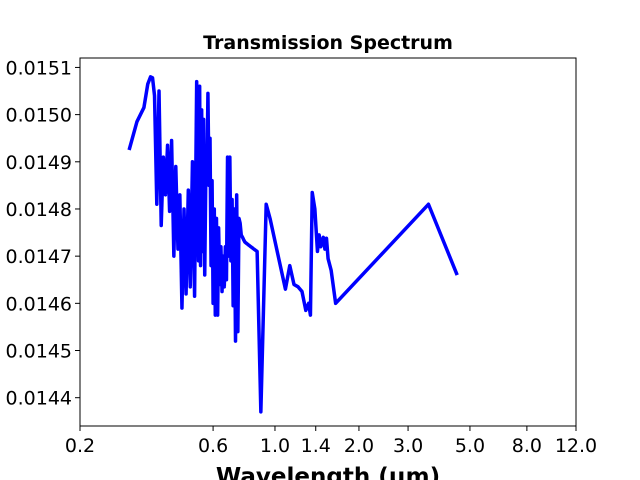 This screenshot has height=480, width=640. I want to click on y-tick-label: 0.0147, so click(39, 257).